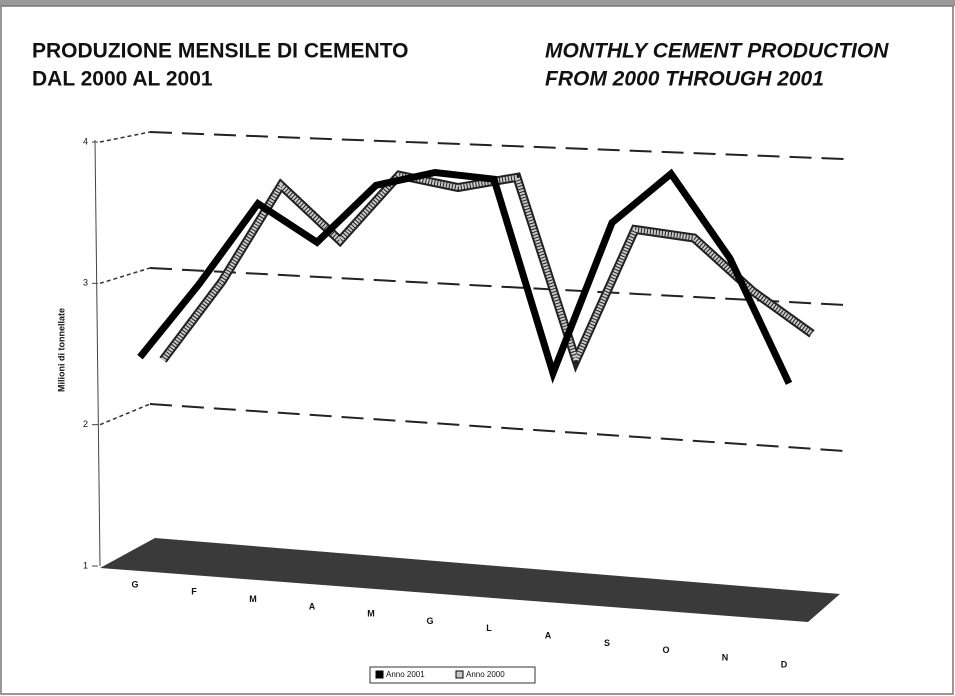 This screenshot has height=696, width=955. What do you see at coordinates (85, 283) in the screenshot?
I see `y-tick-label: 3` at bounding box center [85, 283].